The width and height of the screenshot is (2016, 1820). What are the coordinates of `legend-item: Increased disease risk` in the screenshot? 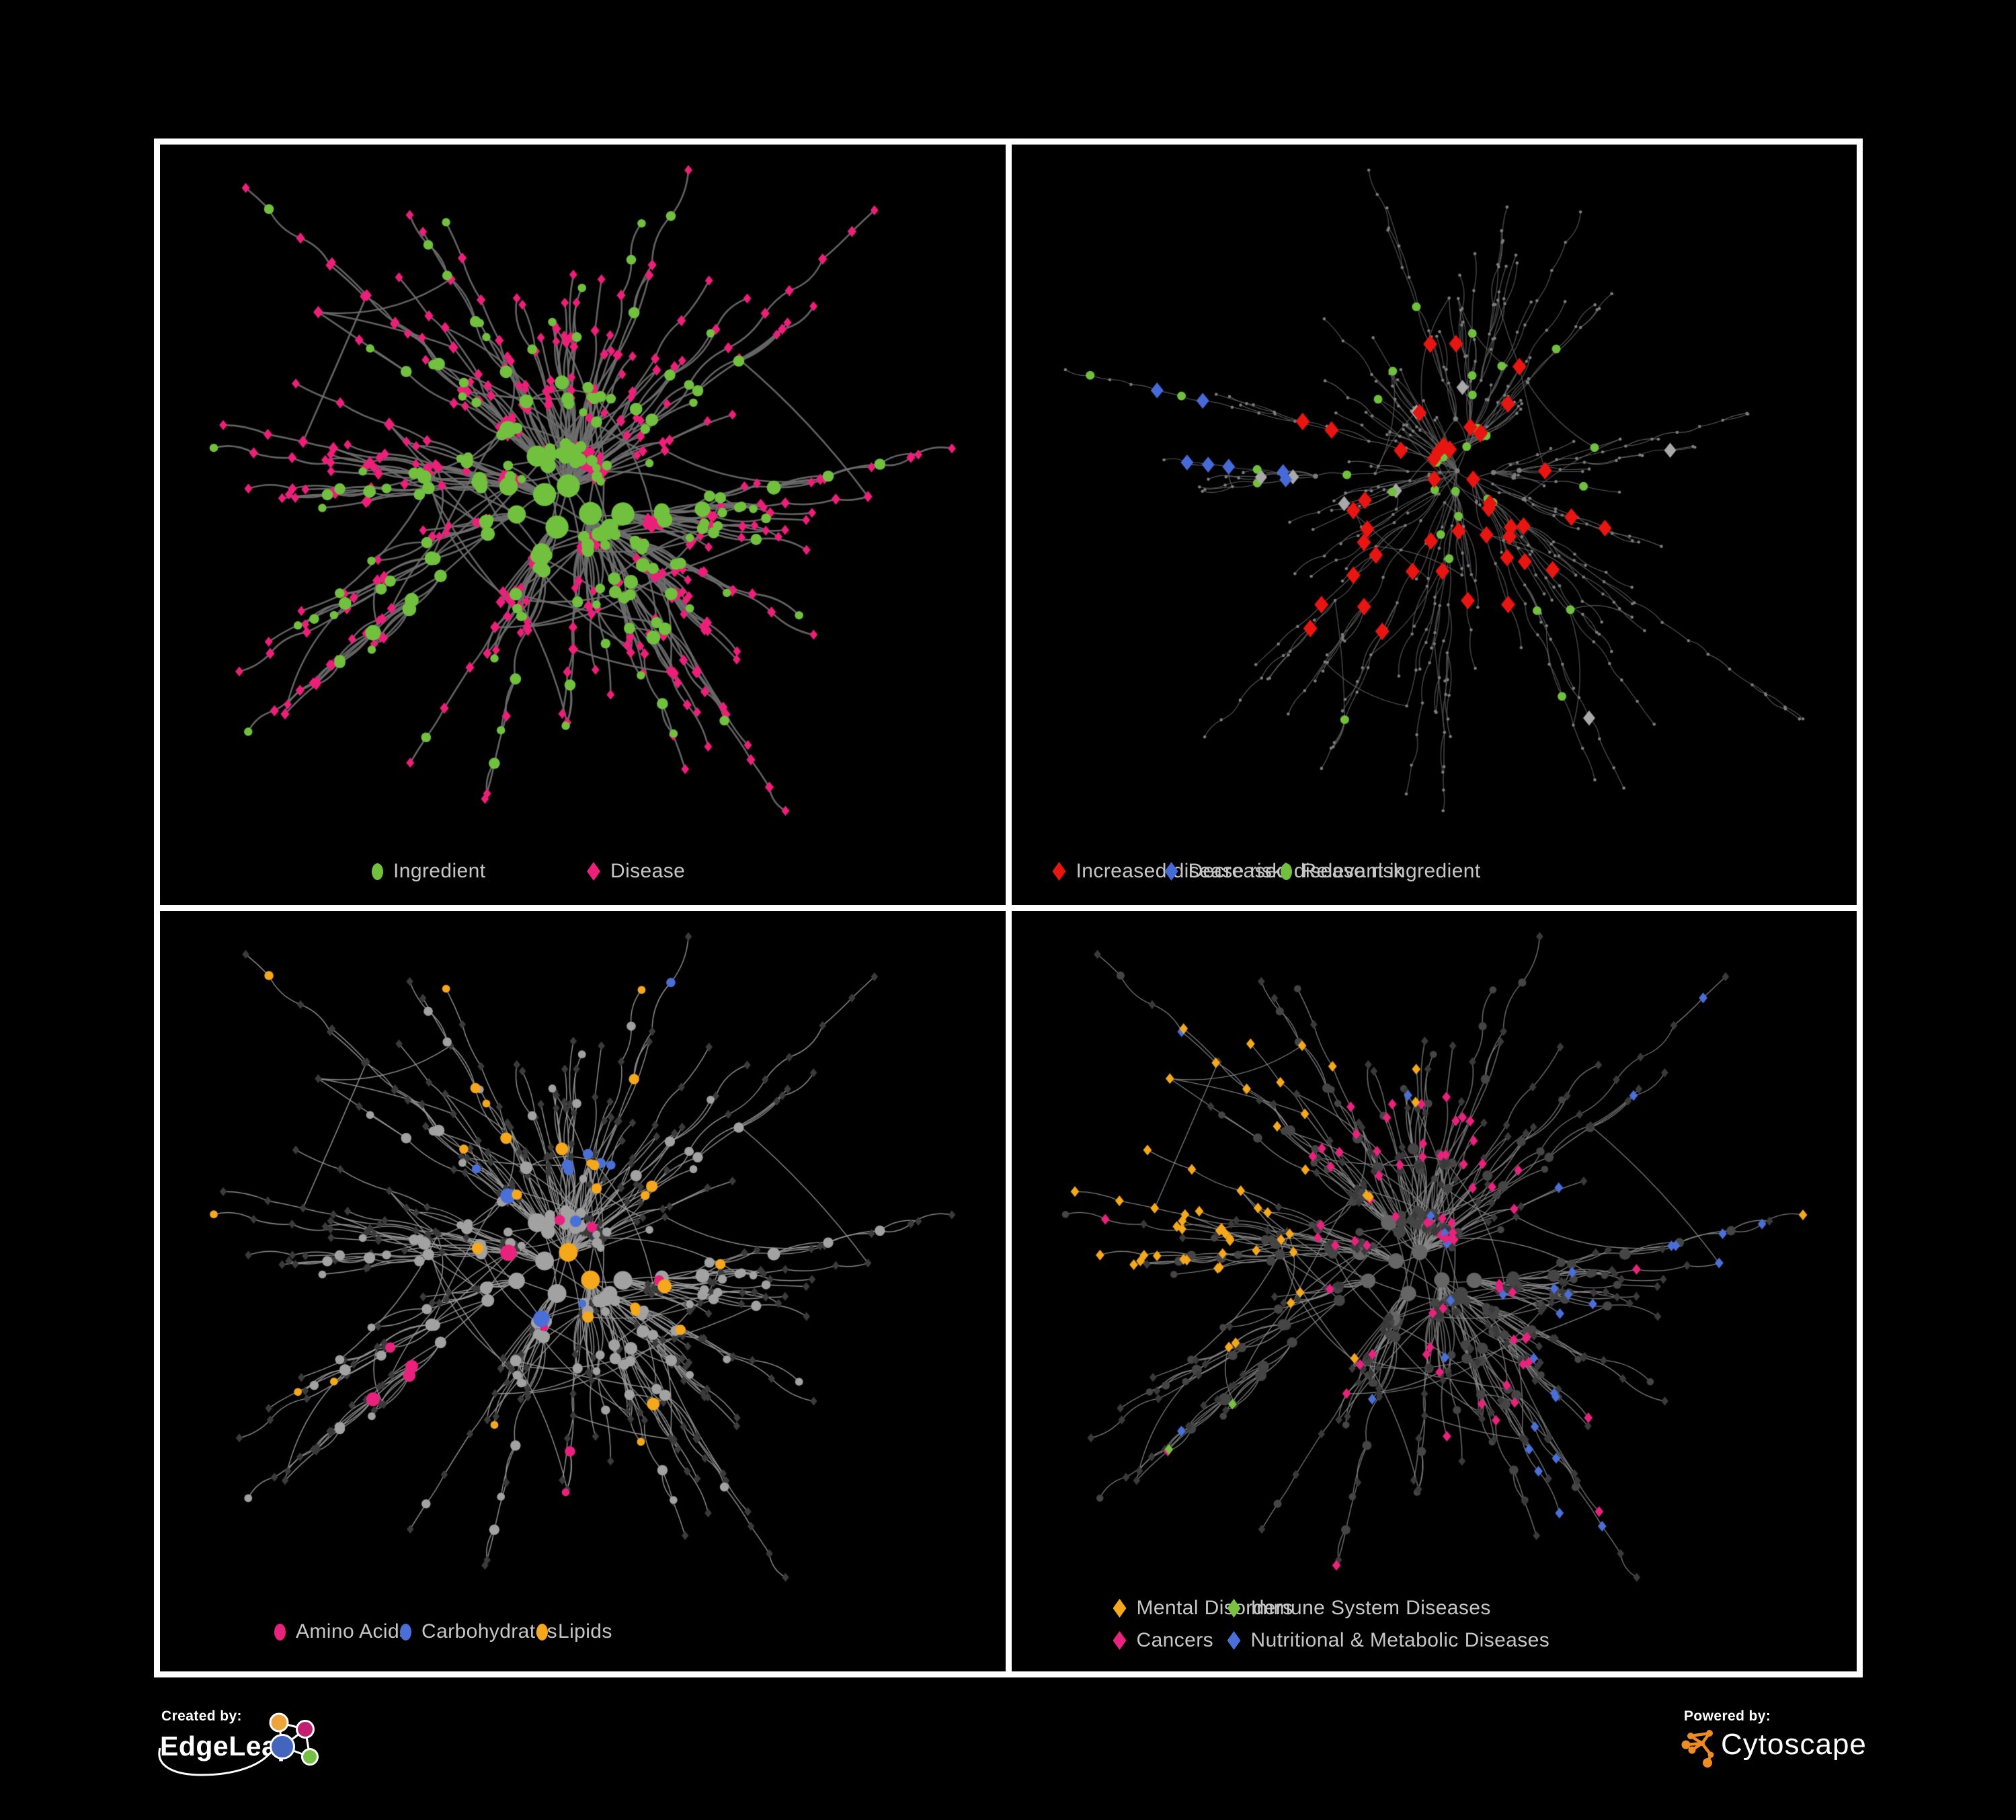 It's located at (1167, 871).